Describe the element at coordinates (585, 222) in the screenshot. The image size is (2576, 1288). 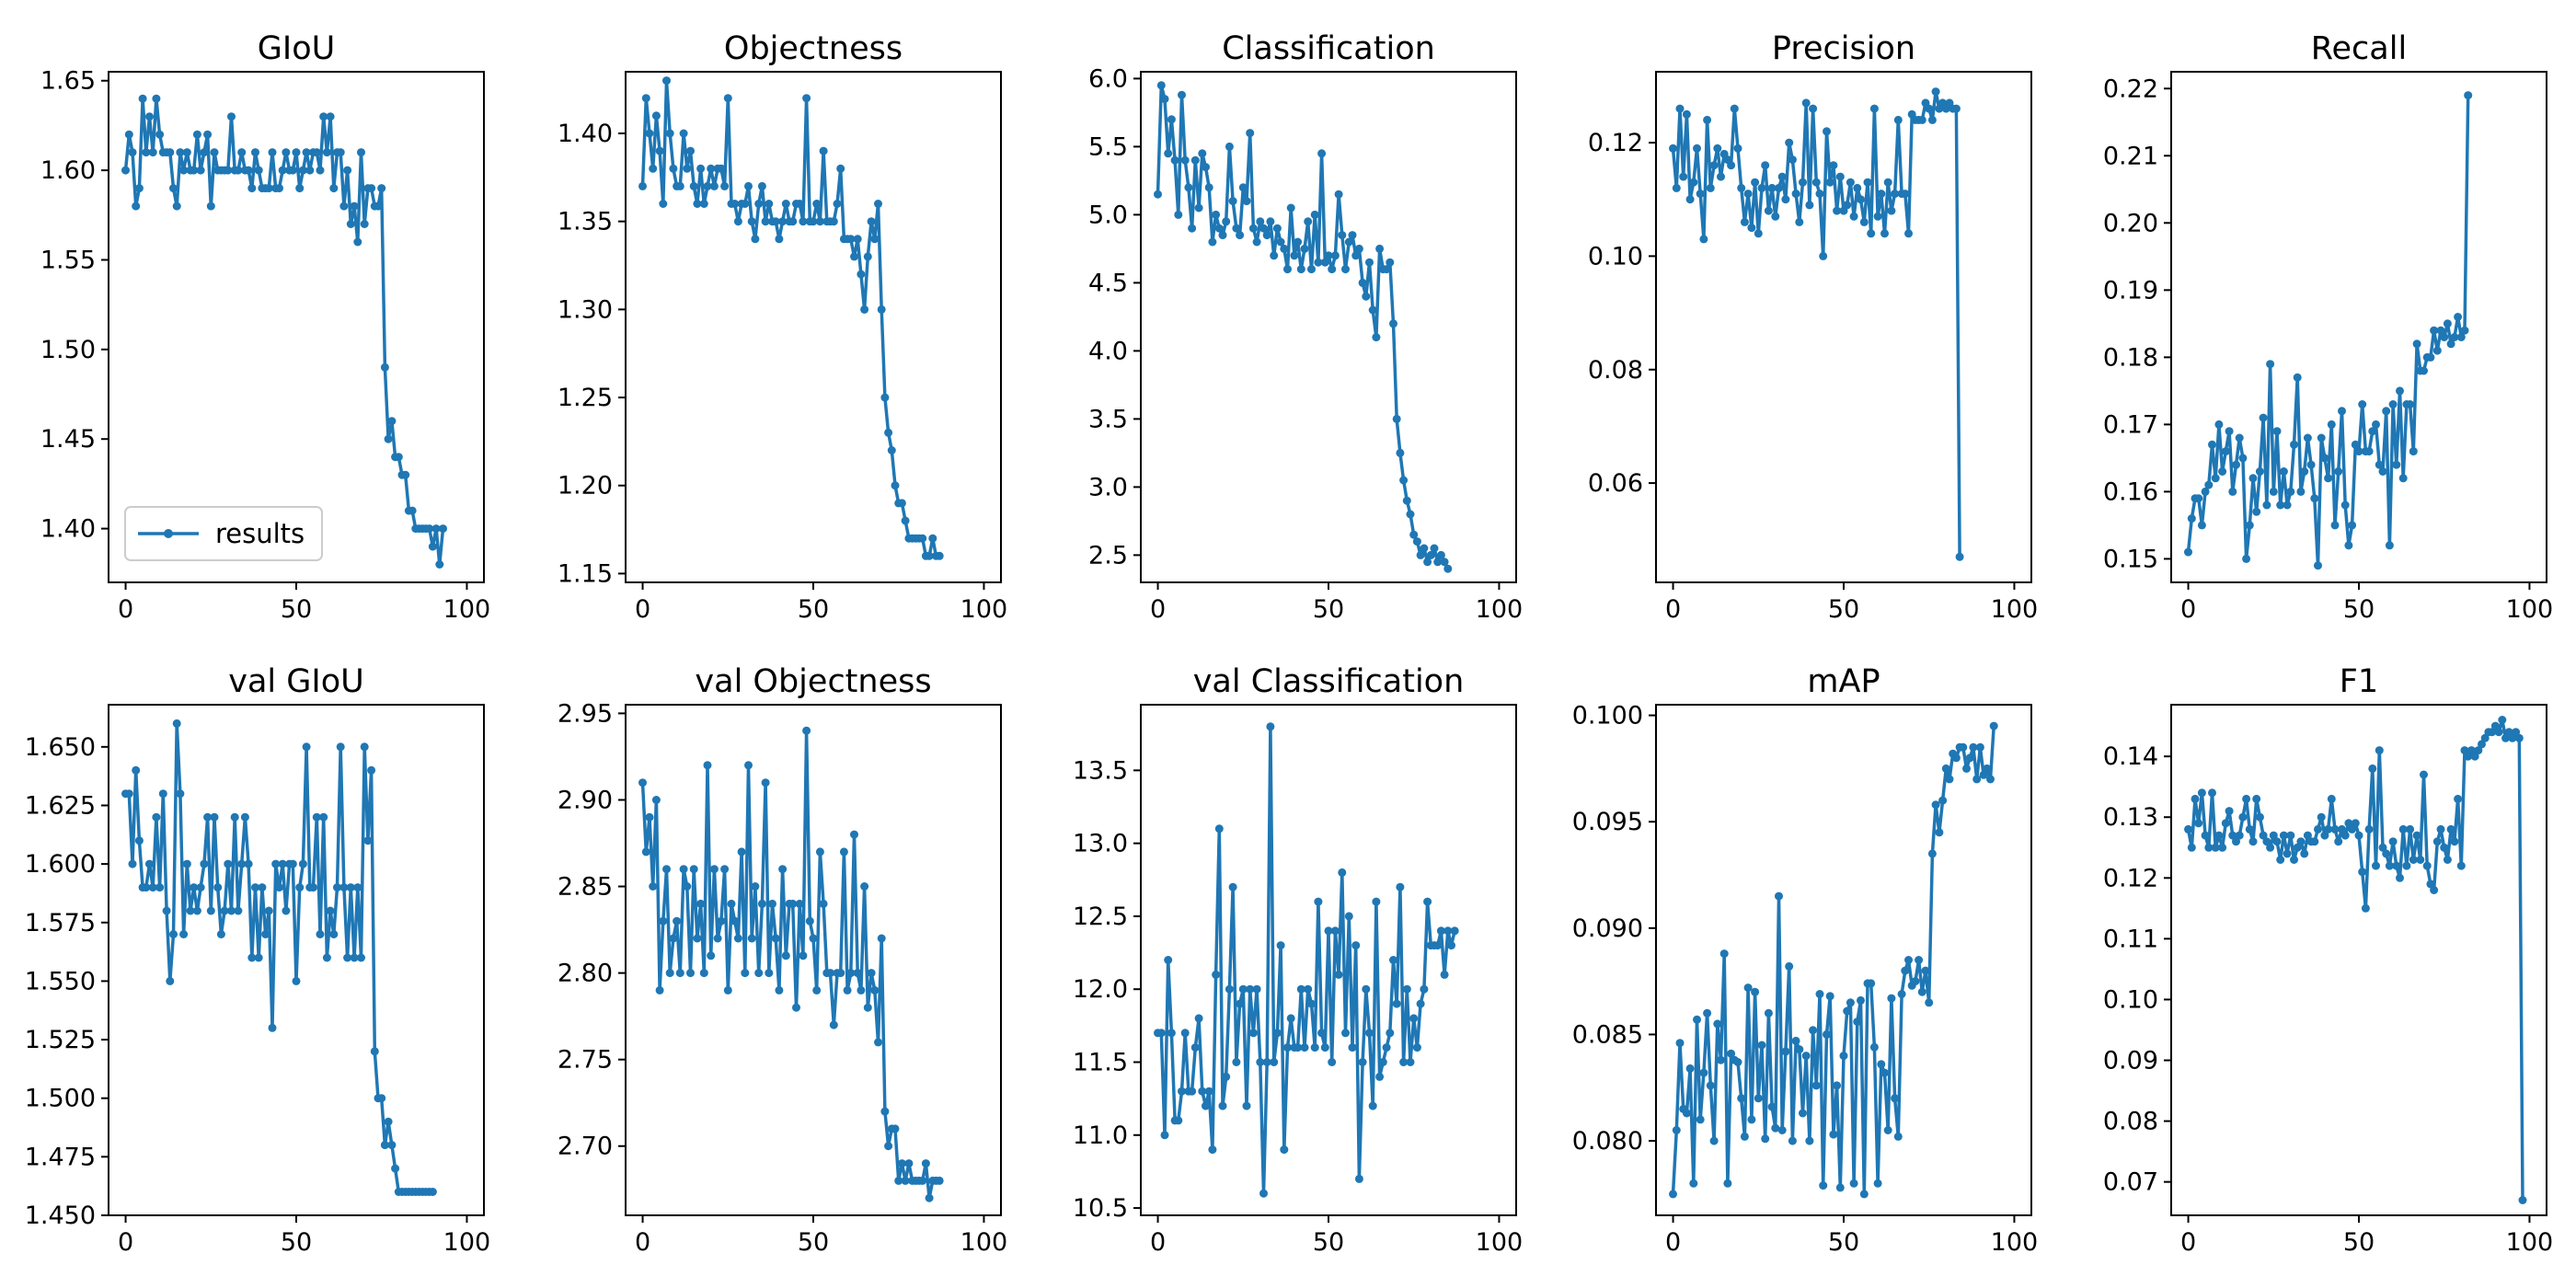
I see `y-tick-label: 1.35` at that location.